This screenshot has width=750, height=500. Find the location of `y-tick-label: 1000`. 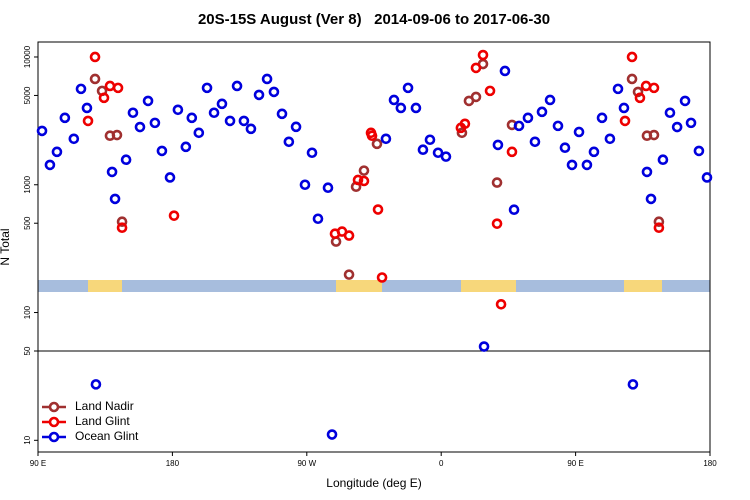

y-tick-label: 1000 is located at coordinates (27, 184).